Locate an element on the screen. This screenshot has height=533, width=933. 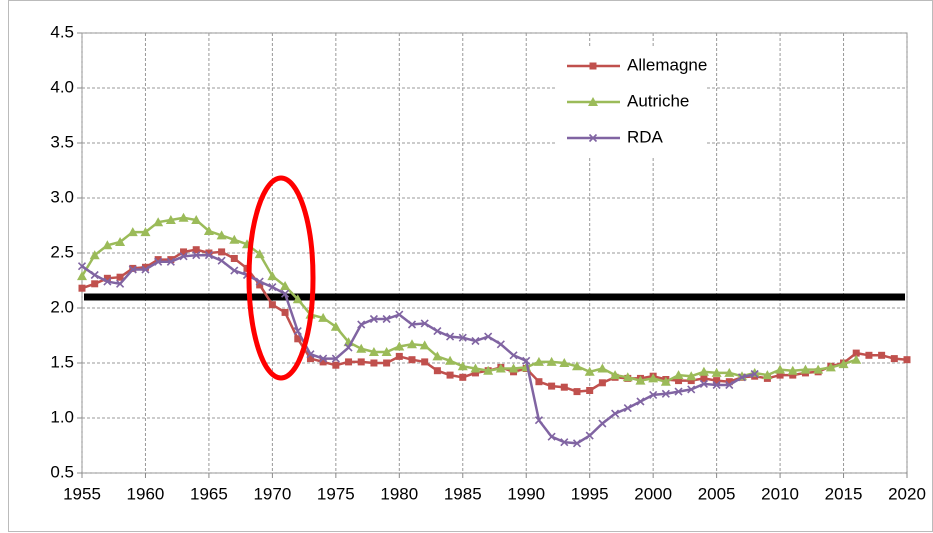
x-tick-label: 1960 is located at coordinates (146, 493).